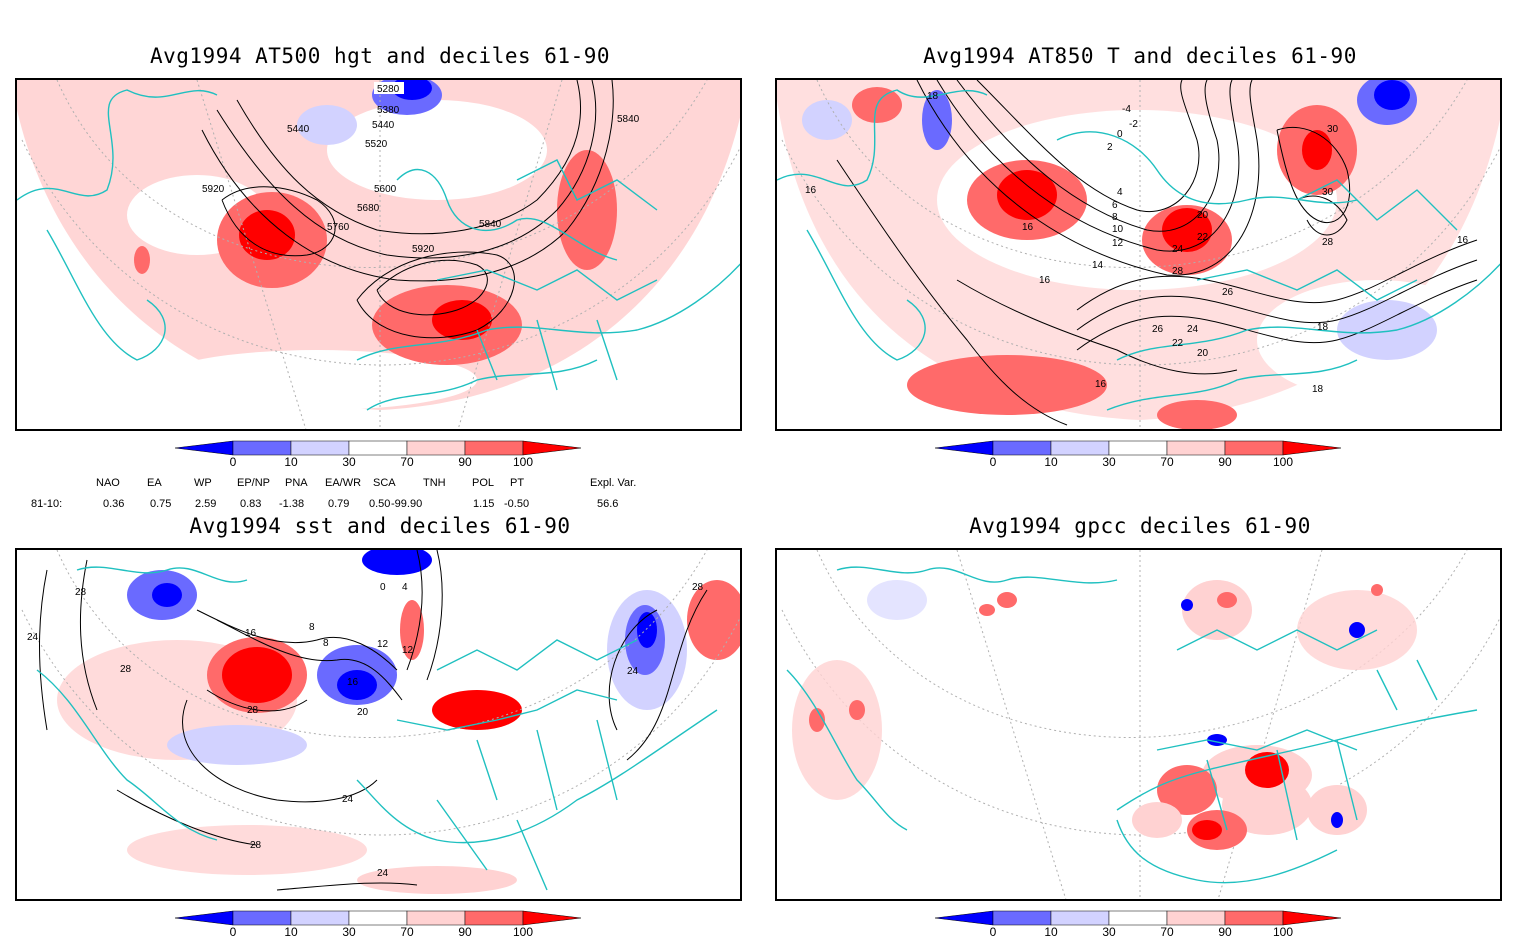  I want to click on index-value: -0.50, so click(517, 504).